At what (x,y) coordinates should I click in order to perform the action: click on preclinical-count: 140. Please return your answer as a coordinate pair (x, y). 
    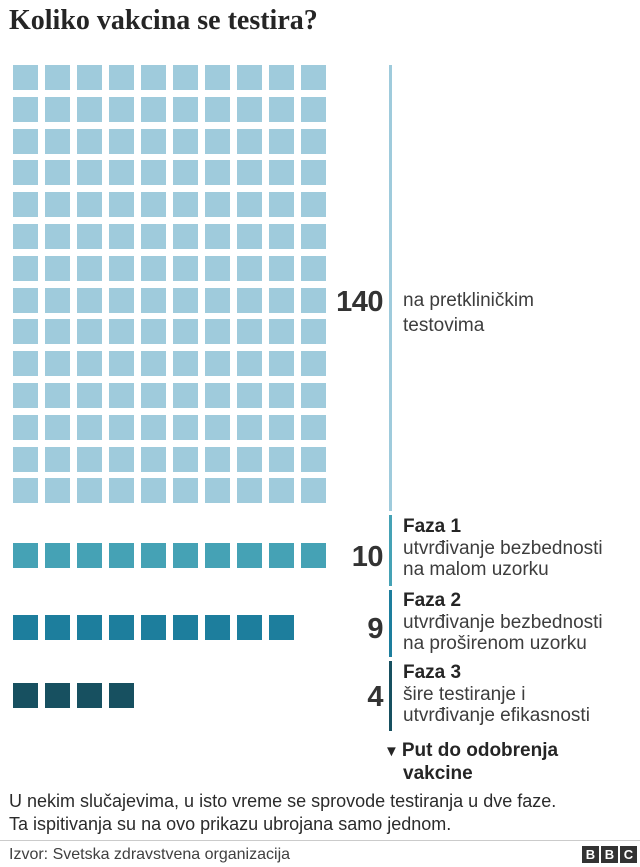
    Looking at the image, I should click on (359, 302).